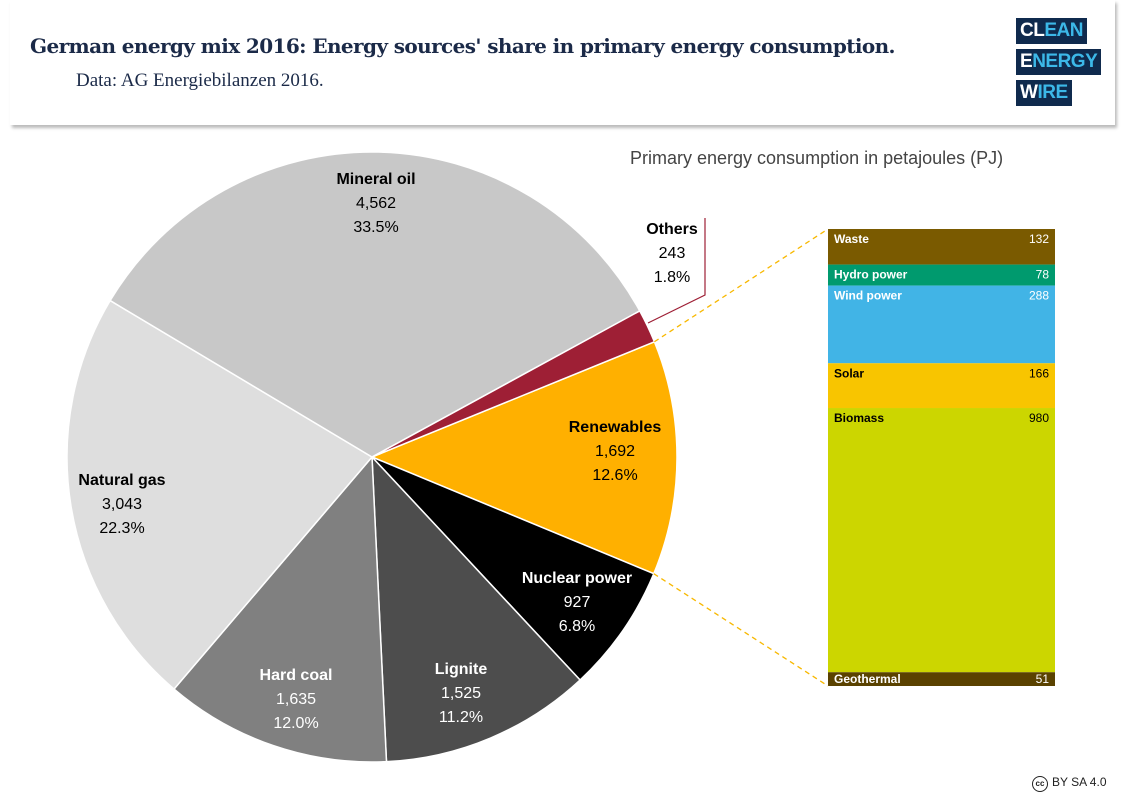  I want to click on bar-segment-hydro-power, so click(941, 275).